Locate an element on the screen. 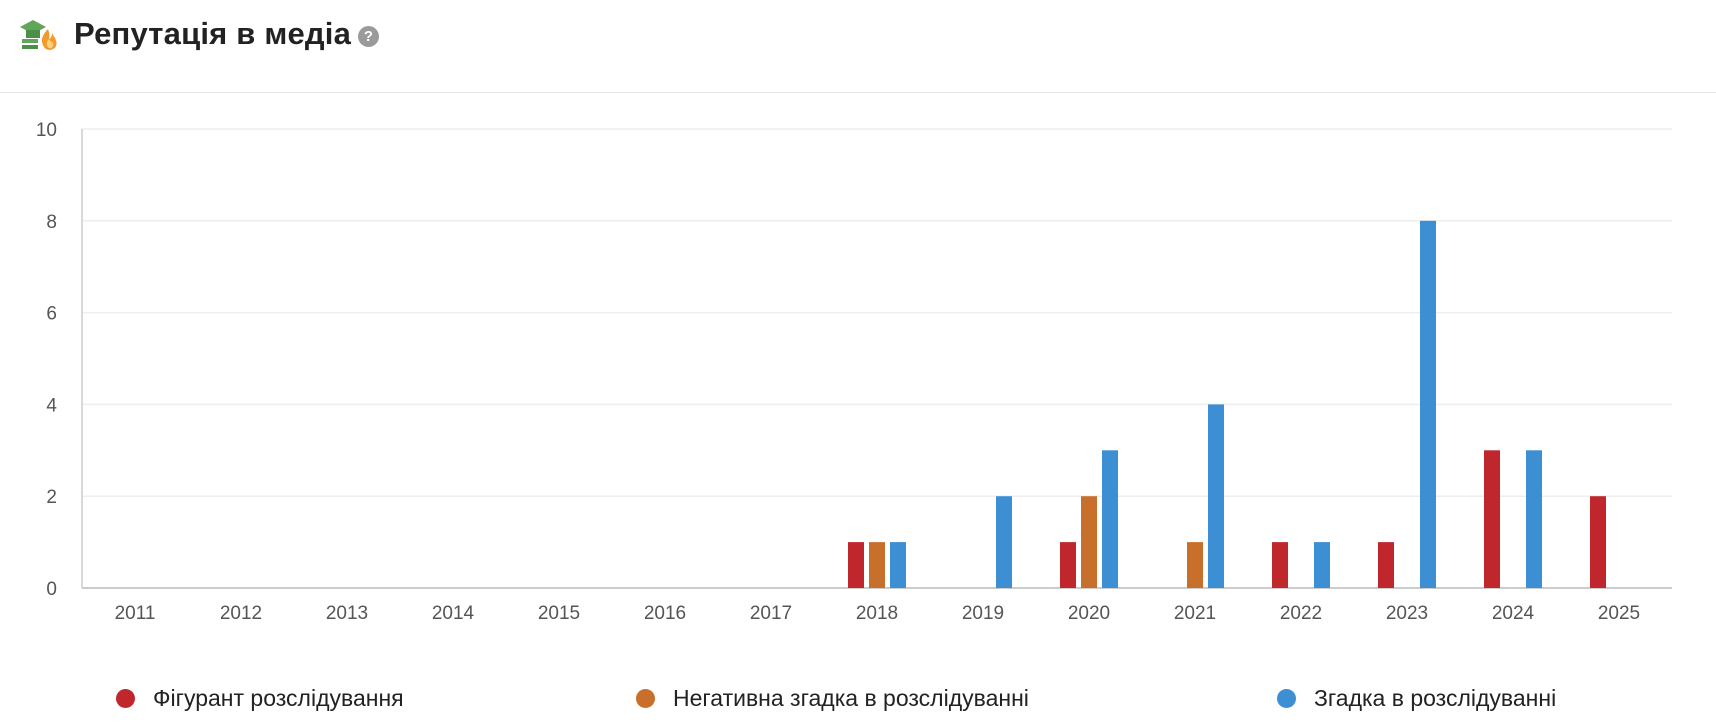 This screenshot has width=1716, height=726. legend-item-figurant: Фігурант розслідування is located at coordinates (260, 698).